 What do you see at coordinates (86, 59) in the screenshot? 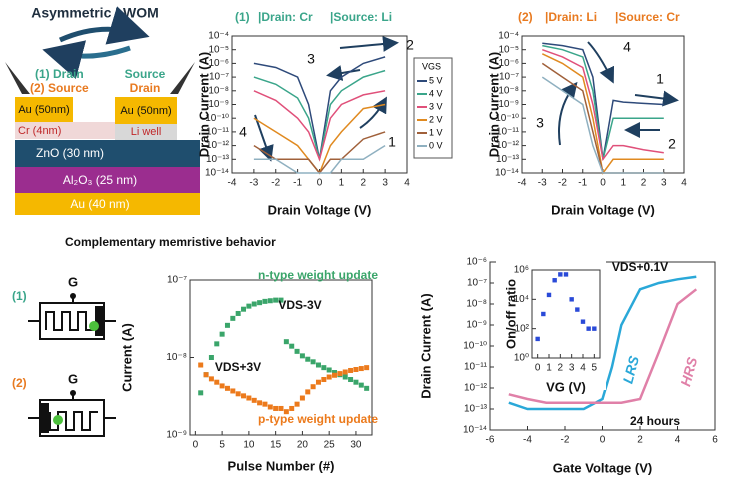
I see `rotate-arrow` at bounding box center [86, 59].